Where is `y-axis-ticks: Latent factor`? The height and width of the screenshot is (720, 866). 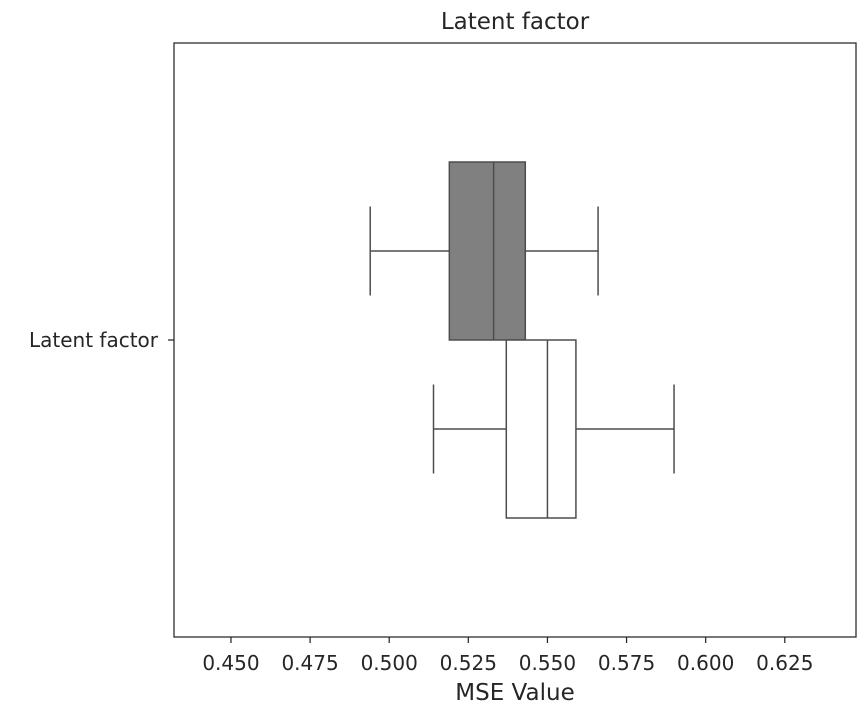
y-axis-ticks: Latent factor is located at coordinates (101, 340).